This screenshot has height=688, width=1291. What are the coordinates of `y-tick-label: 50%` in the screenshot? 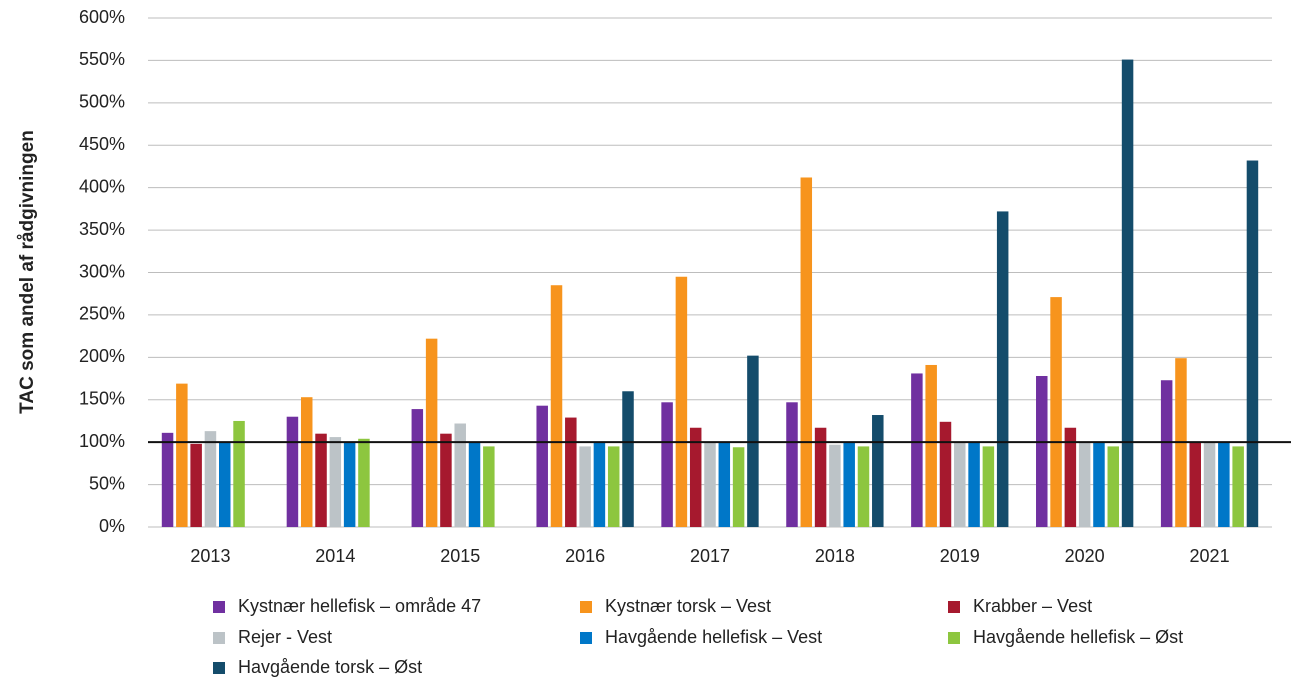 It's located at (107, 483).